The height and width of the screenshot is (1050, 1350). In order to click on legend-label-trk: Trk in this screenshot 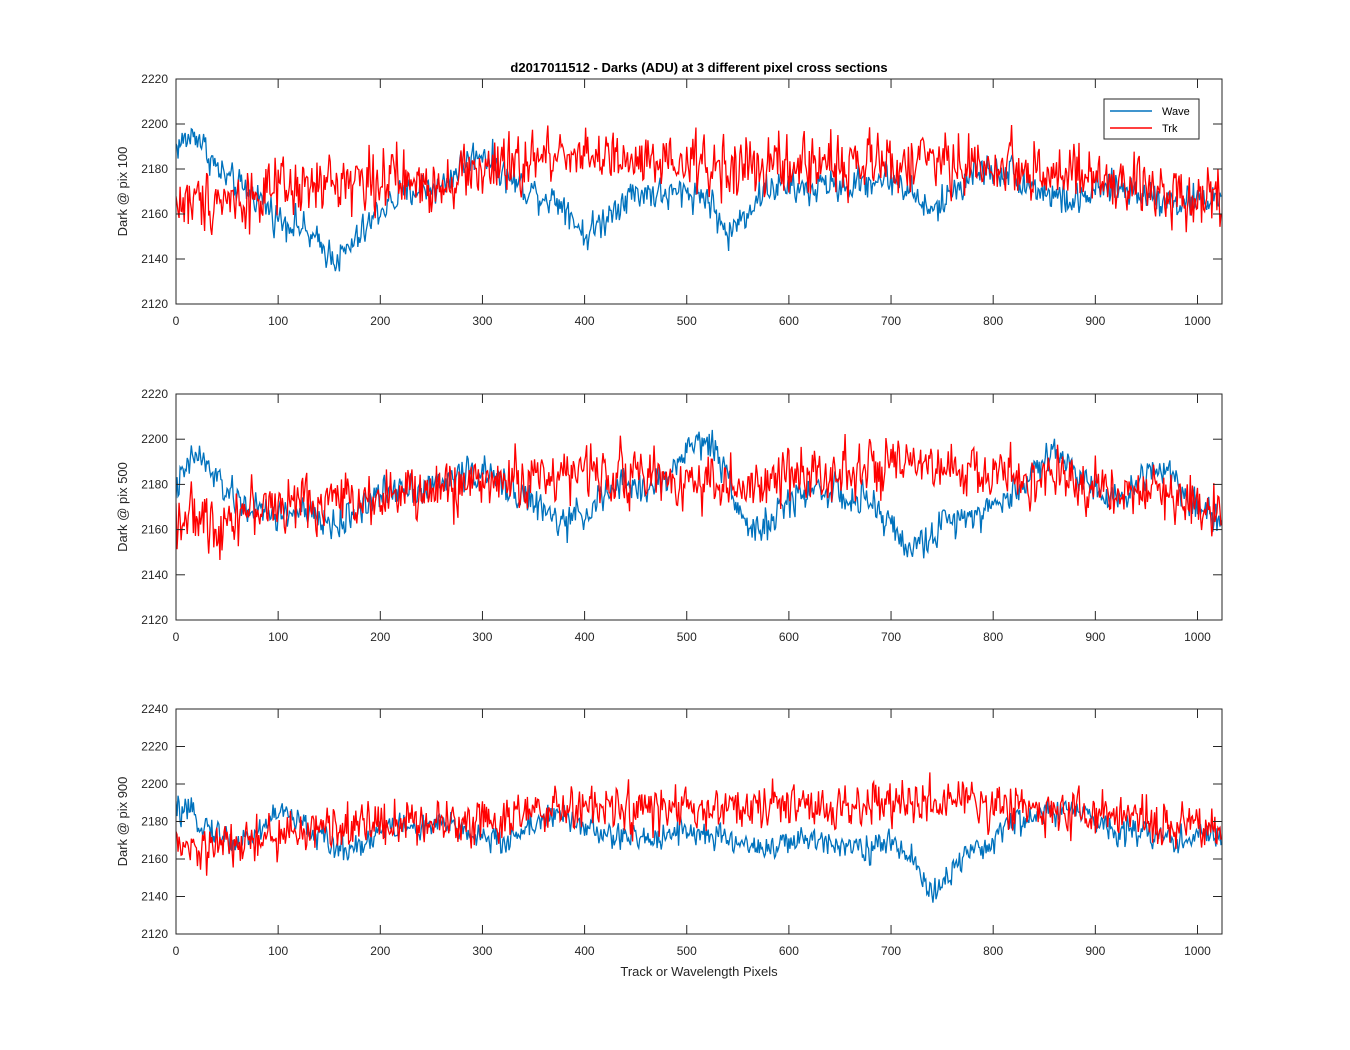, I will do `click(1170, 129)`.